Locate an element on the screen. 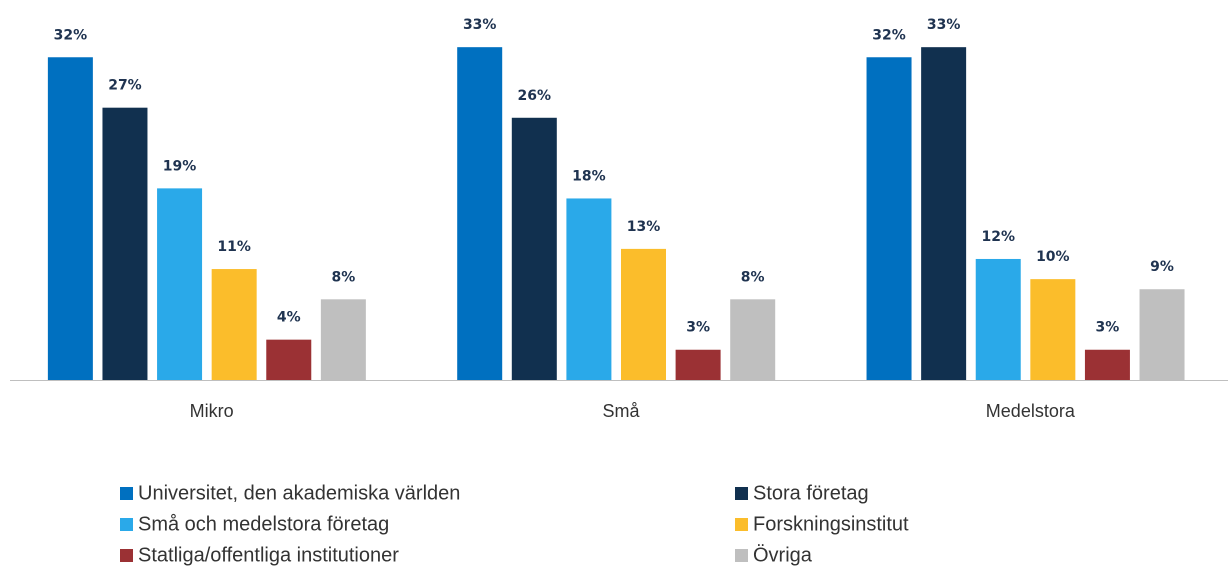 The height and width of the screenshot is (570, 1228). data-label: 9% is located at coordinates (1162, 267).